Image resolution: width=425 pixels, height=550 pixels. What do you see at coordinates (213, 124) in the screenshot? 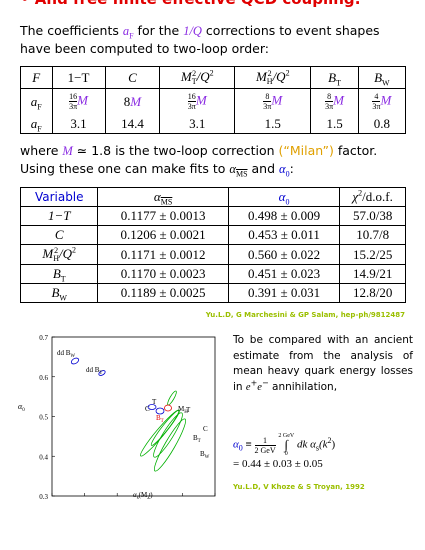
I see `text-part: aF 3.1 14.4 3.1 1.5 1.5 0.8` at bounding box center [213, 124].